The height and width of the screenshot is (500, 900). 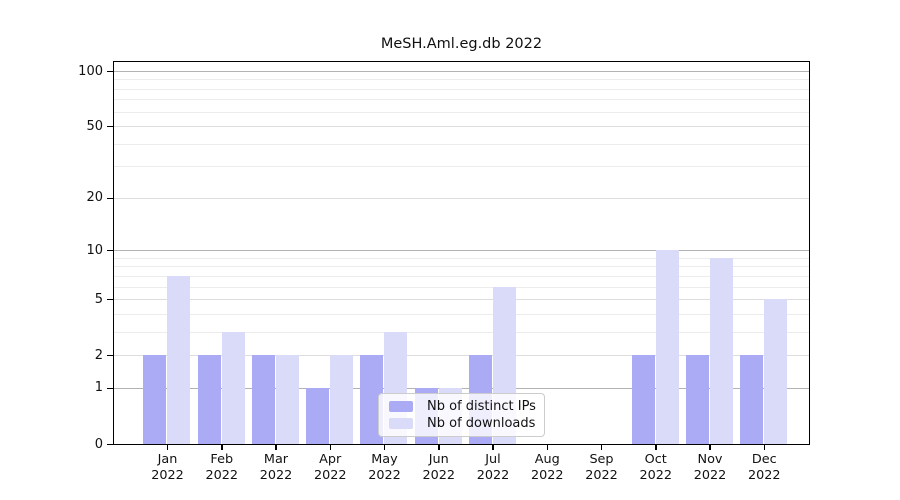 I want to click on x-tick-label-sep: Sep 2022, so click(x=602, y=467).